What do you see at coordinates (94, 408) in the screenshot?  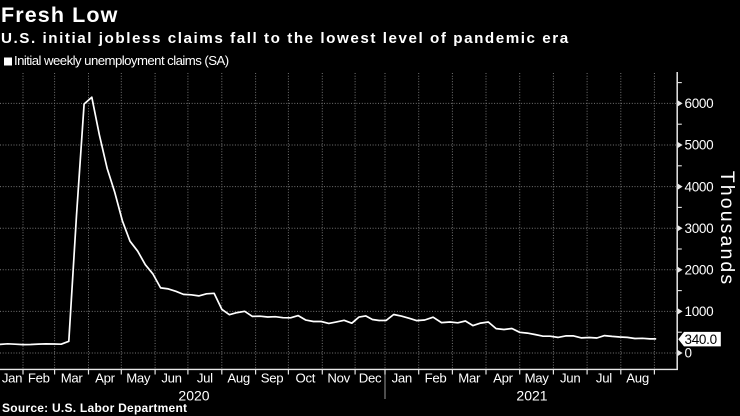 I see `svg-text: Source: U.S. Labor Department` at bounding box center [94, 408].